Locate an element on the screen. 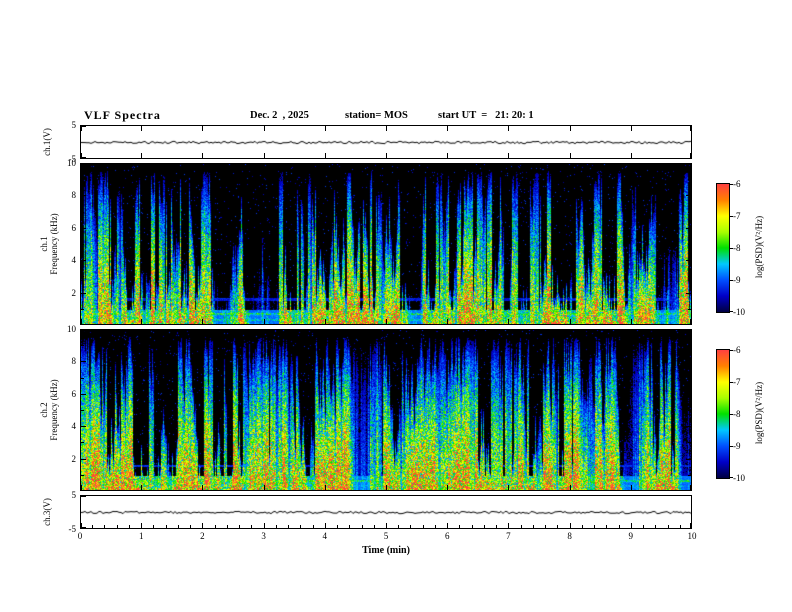  ch1-colorbar is located at coordinates (723, 248).